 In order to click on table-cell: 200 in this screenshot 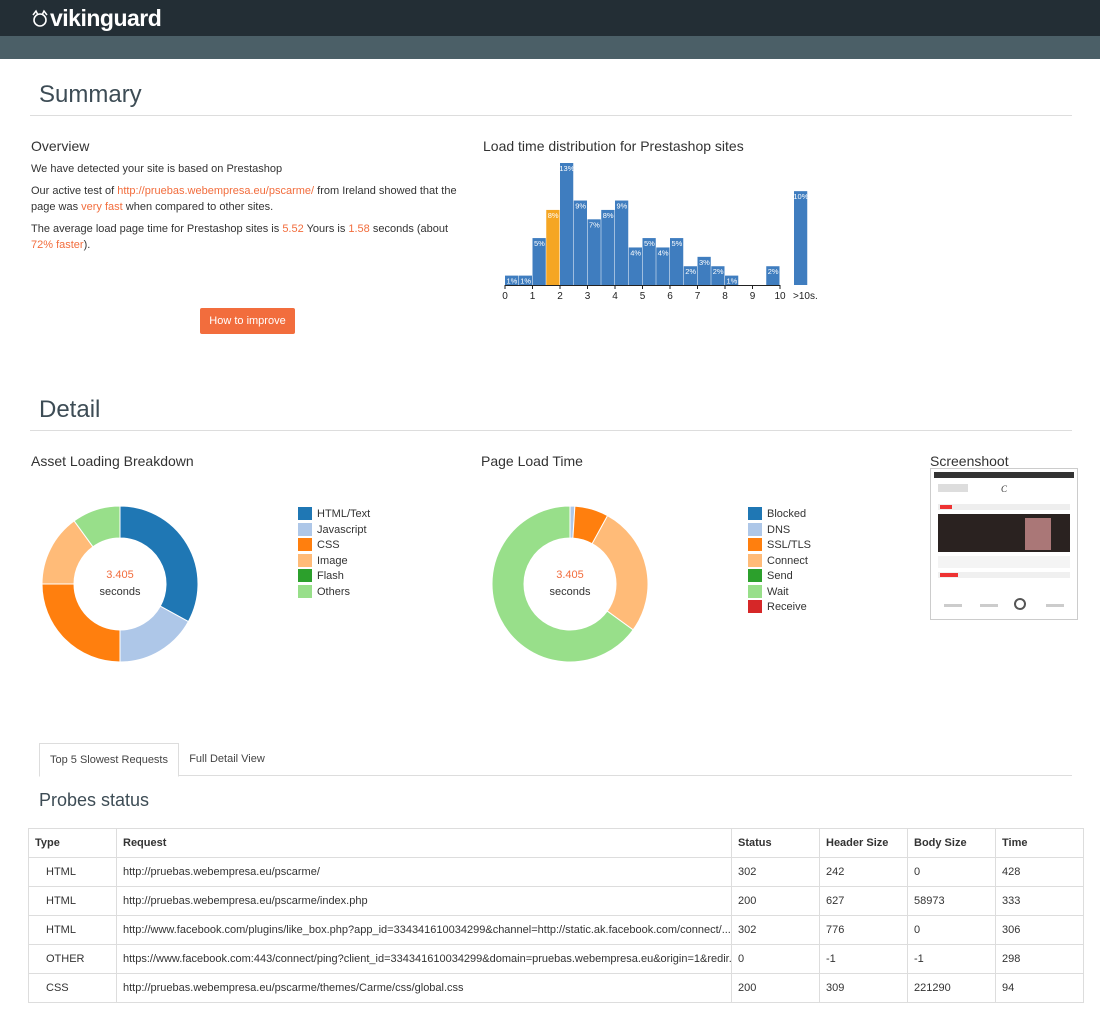, I will do `click(775, 988)`.